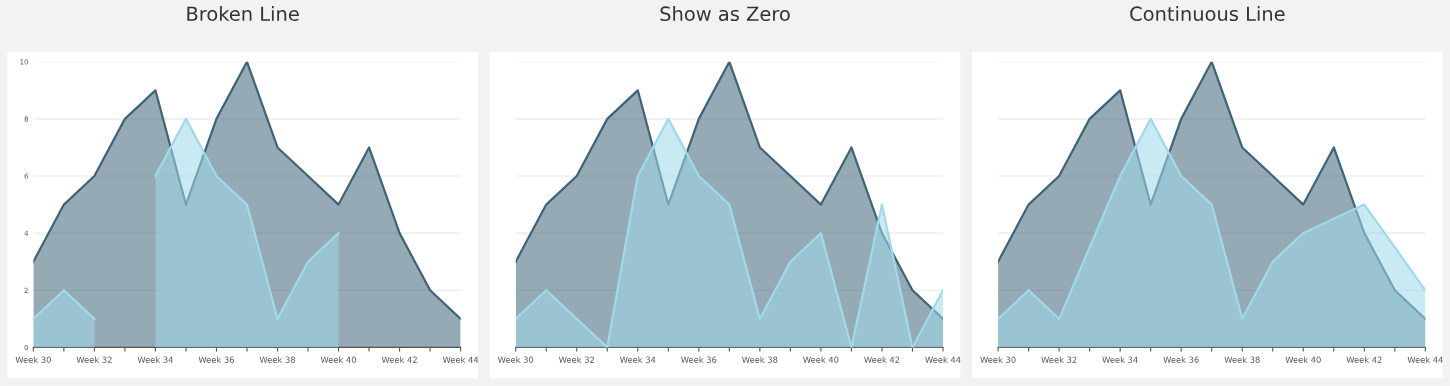  What do you see at coordinates (243, 14) in the screenshot?
I see `chart-title: Broken Line` at bounding box center [243, 14].